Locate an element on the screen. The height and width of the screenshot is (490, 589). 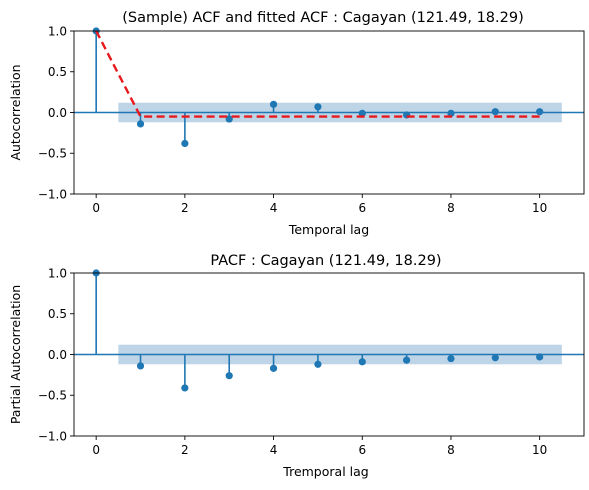
acf-y-tick-label-0: −1.0 is located at coordinates (52, 194).